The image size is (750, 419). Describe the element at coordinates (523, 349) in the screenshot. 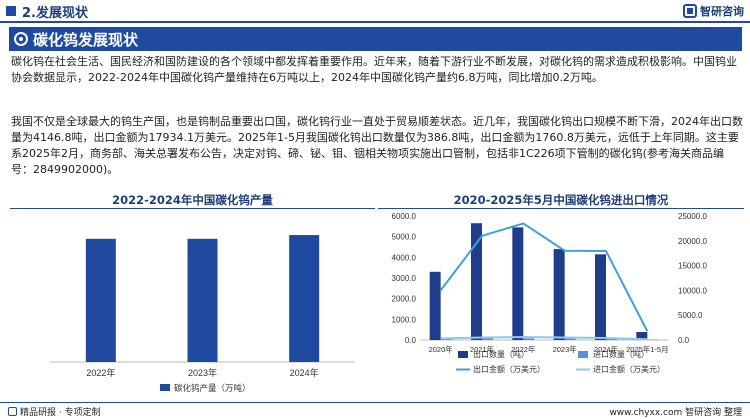

I see `chart2-x-label-2: 2022年` at that location.